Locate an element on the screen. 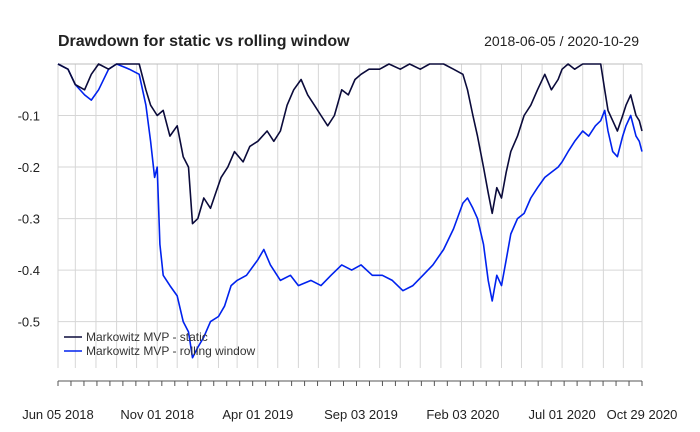  chart-subtitle: 2018-06-05 / 2020-10-29 is located at coordinates (561, 41).